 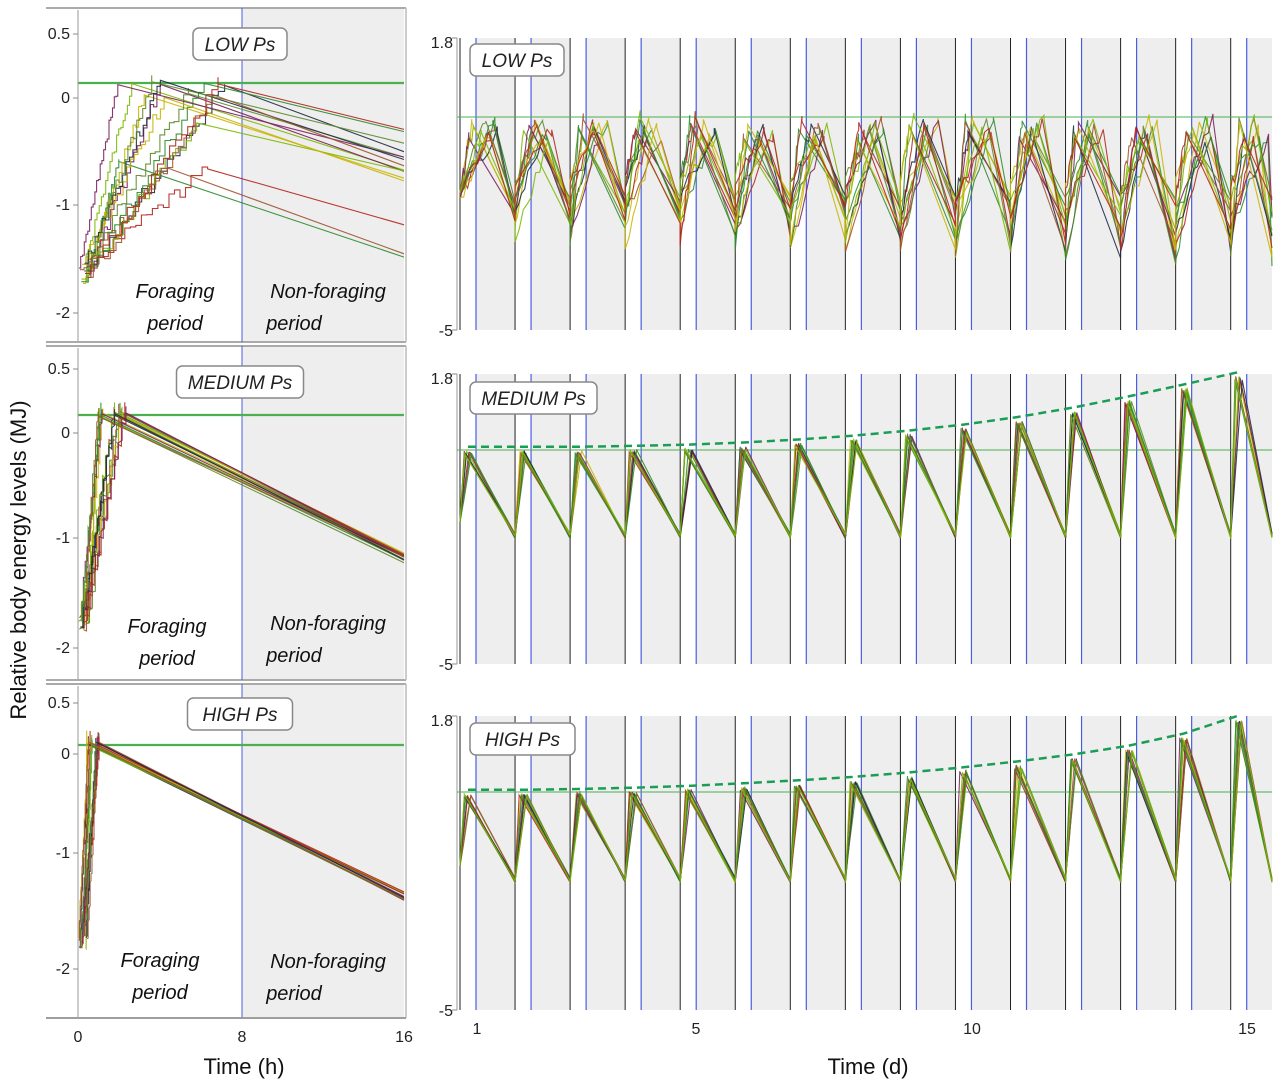 I want to click on right-x-tick-15: 15, so click(x=1247, y=1029).